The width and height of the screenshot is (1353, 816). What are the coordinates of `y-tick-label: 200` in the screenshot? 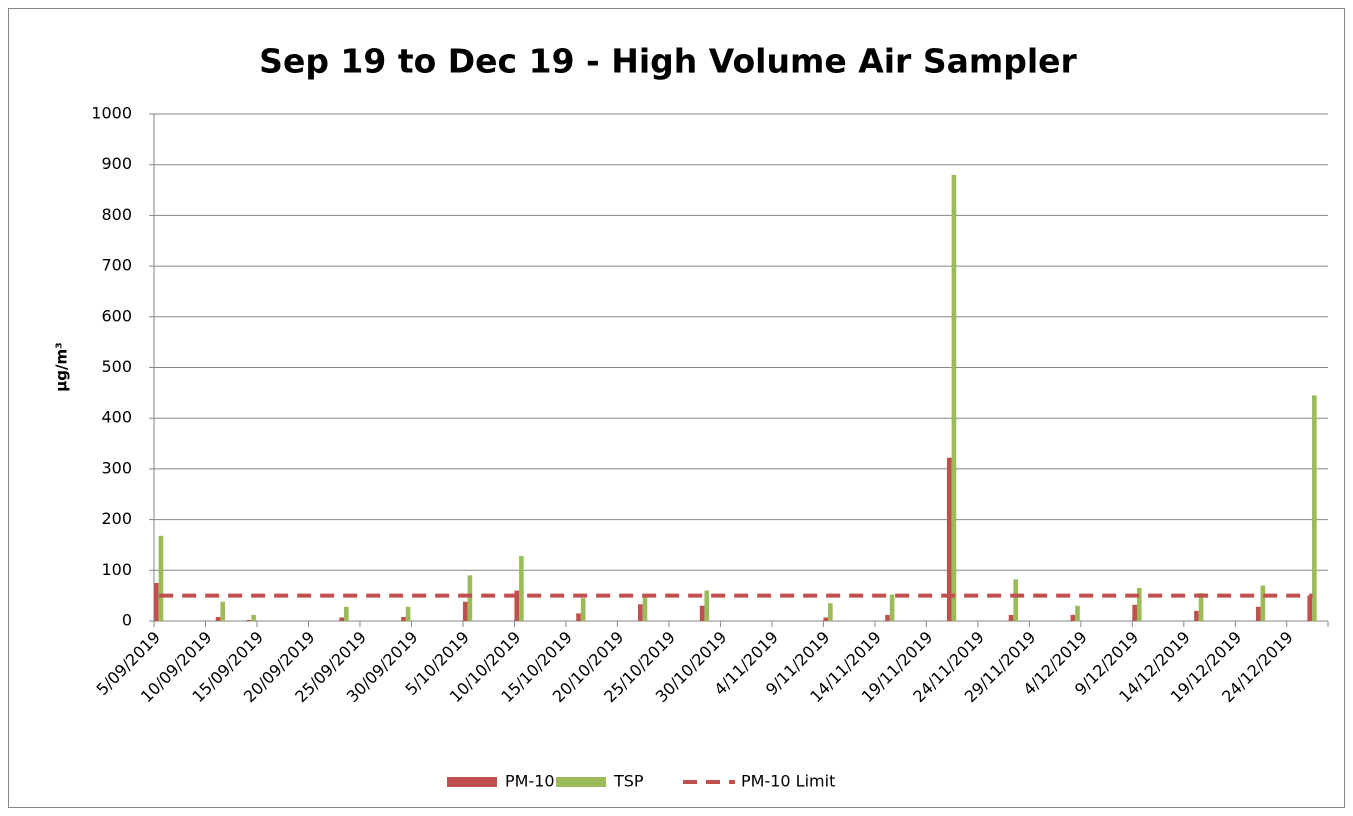 It's located at (116, 518).